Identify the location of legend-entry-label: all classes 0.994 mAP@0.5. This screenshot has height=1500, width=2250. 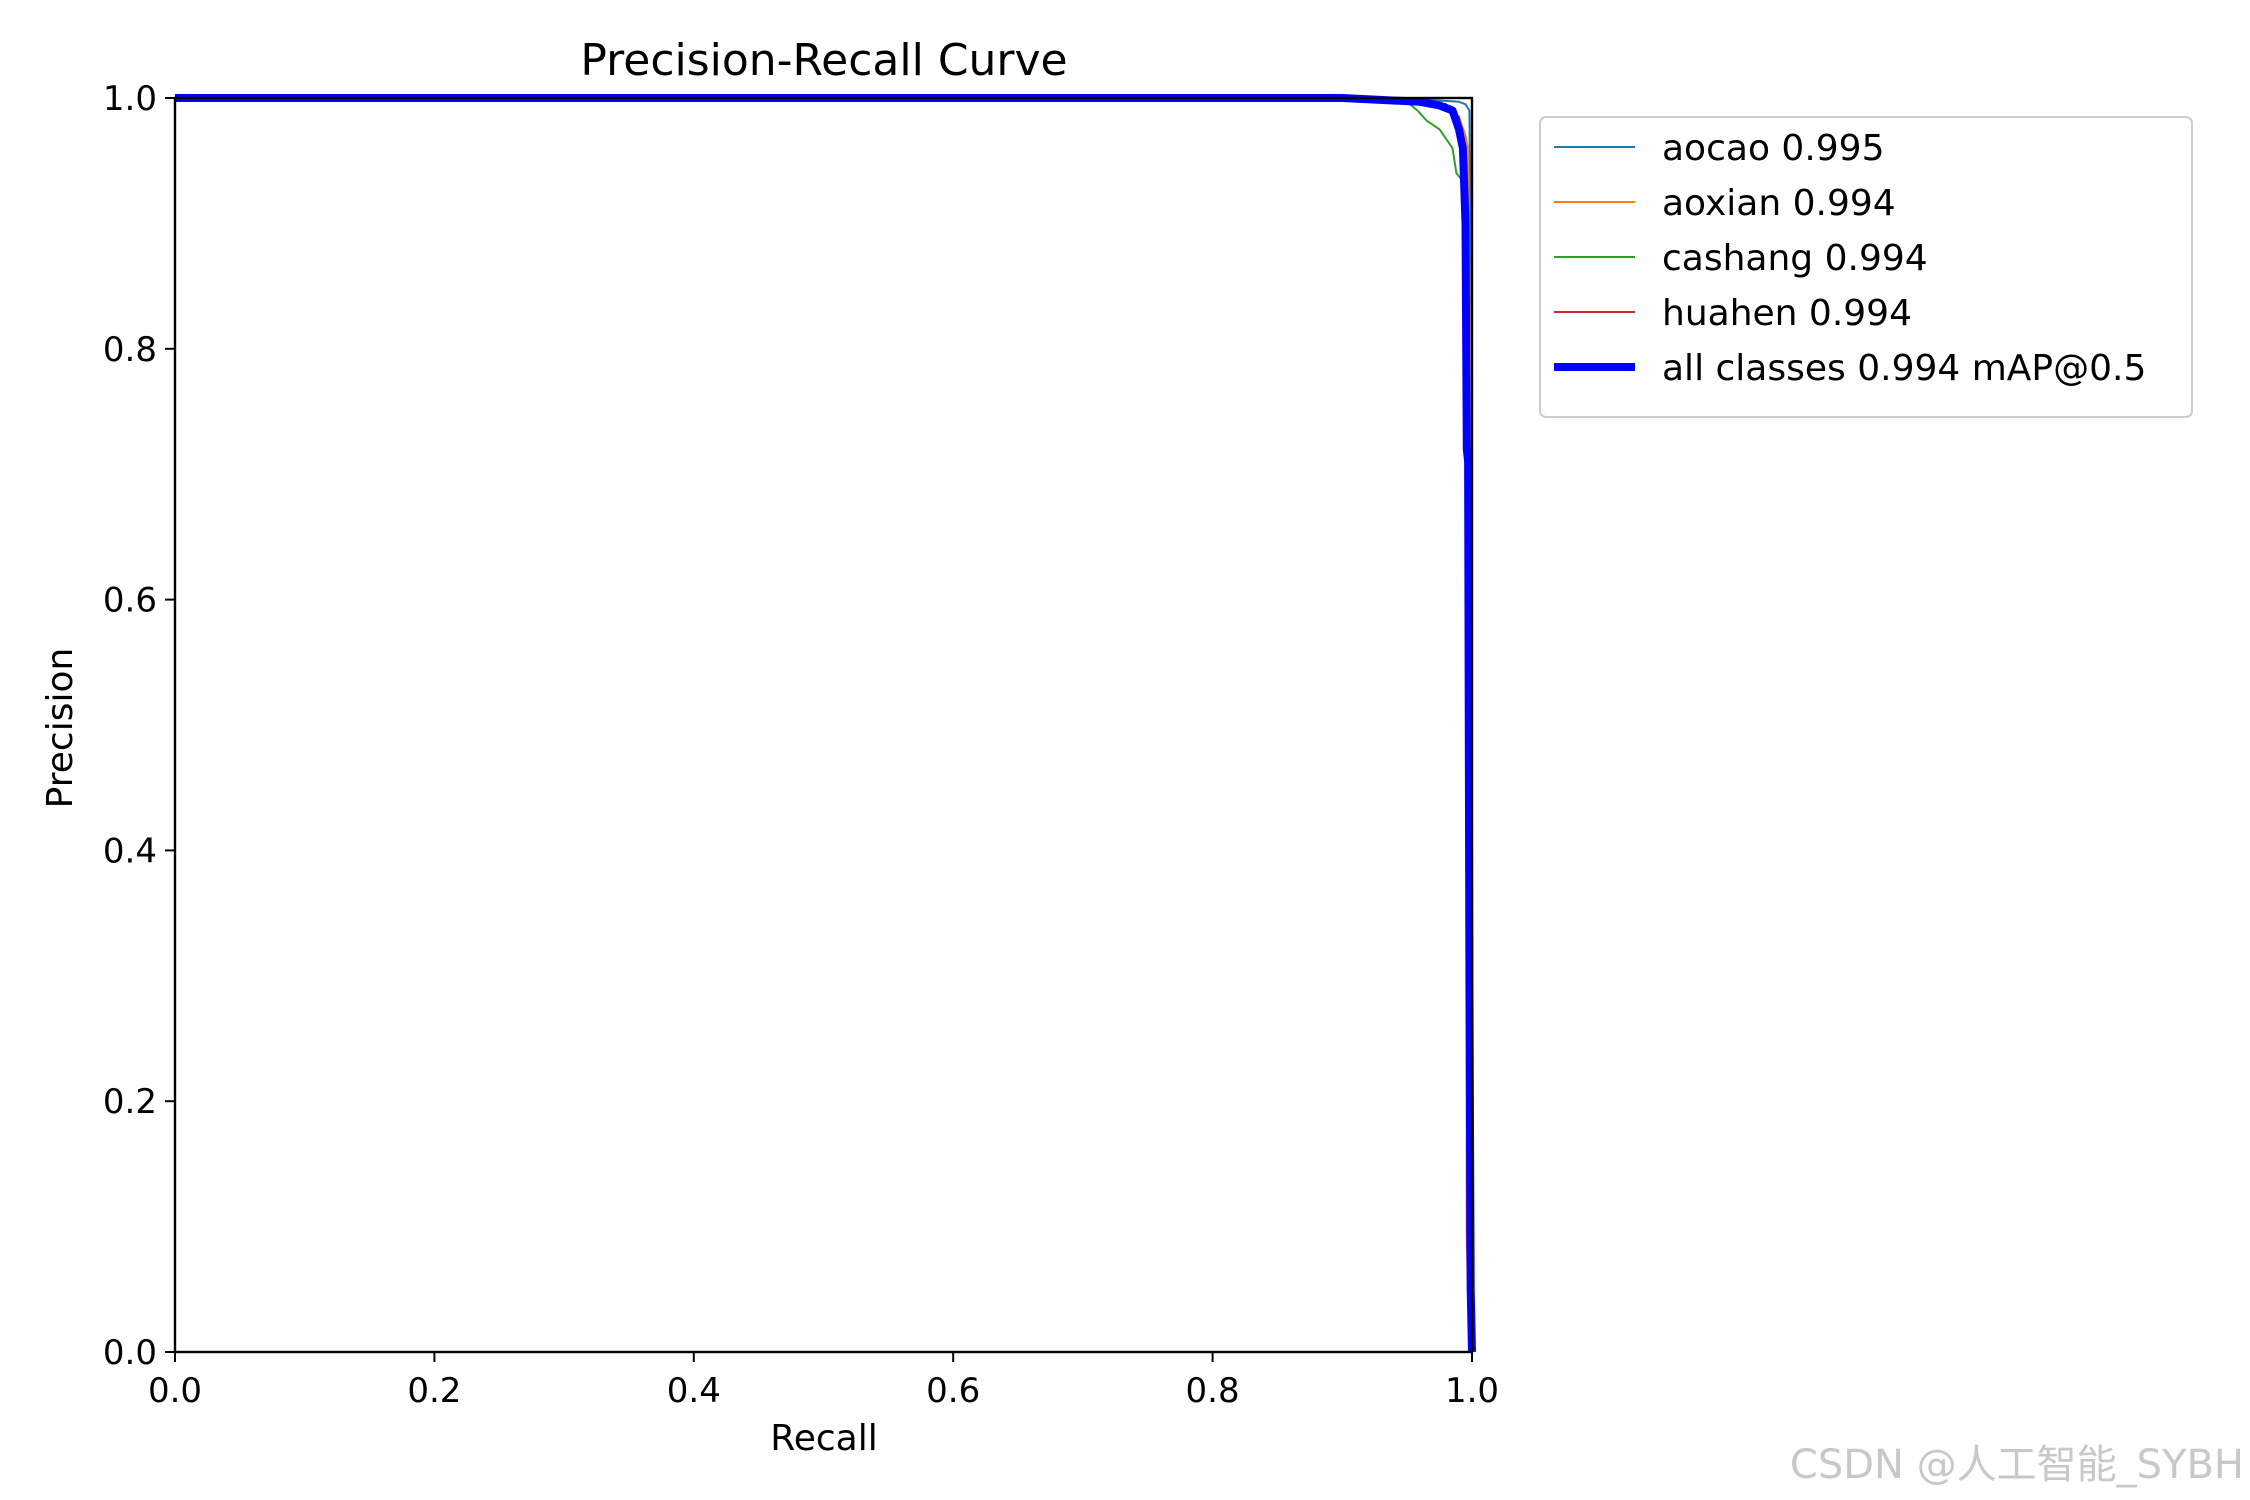
(1904, 368).